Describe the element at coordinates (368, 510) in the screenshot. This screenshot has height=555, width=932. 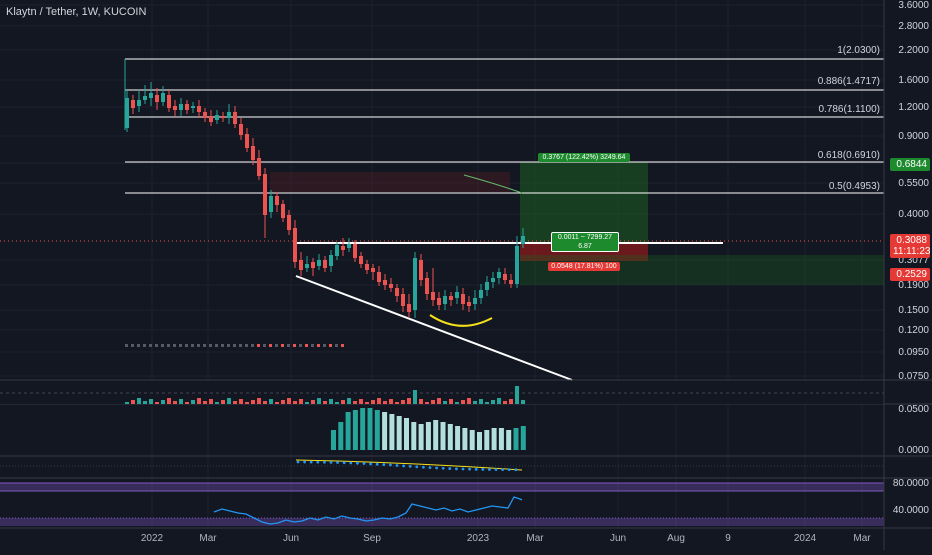
I see `rsi-line` at that location.